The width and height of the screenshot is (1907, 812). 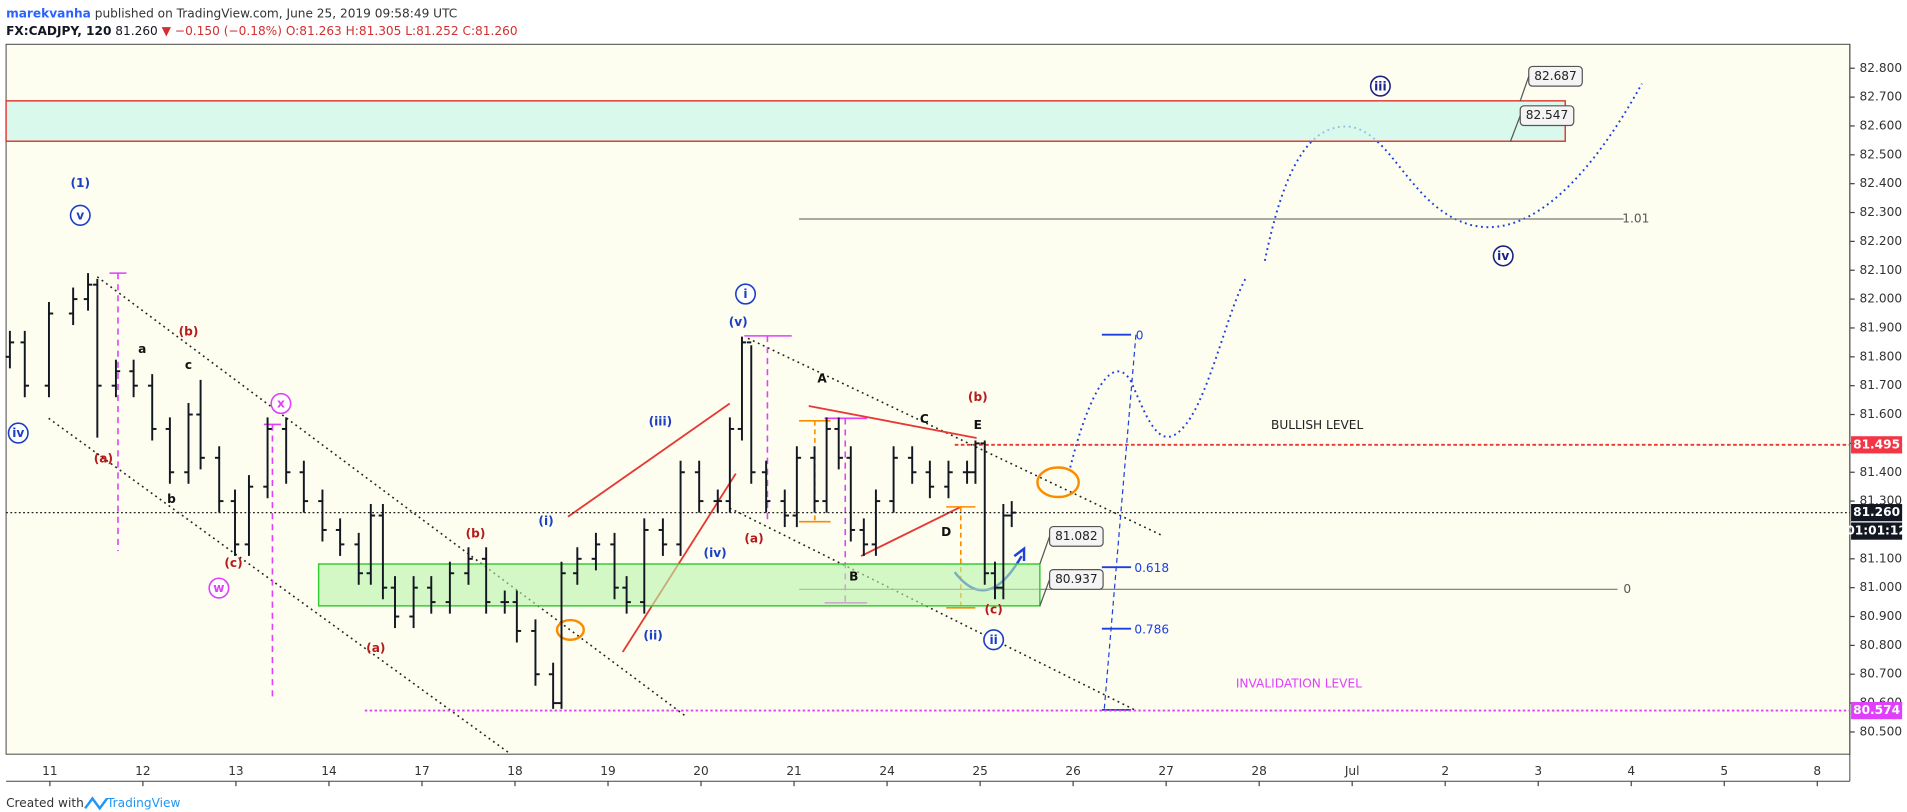 I want to click on direction: ▼, so click(x=167, y=30).